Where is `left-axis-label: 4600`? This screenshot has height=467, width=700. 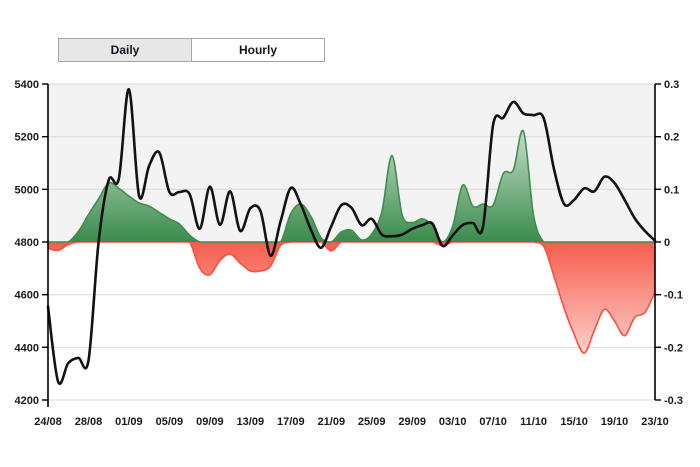 left-axis-label: 4600 is located at coordinates (27, 296).